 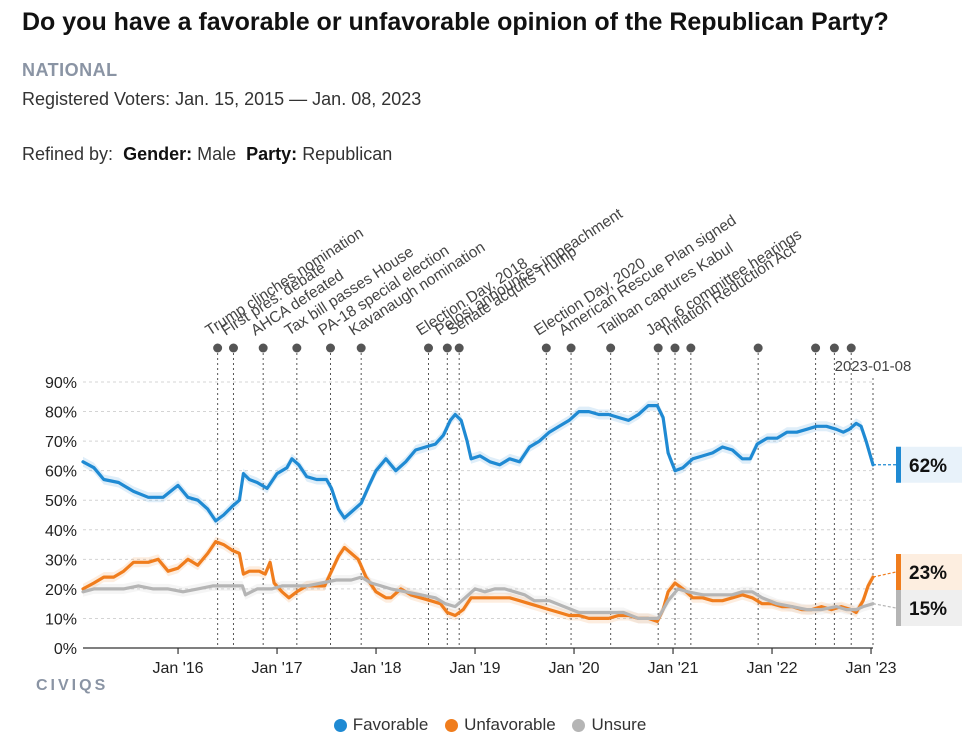 I want to click on x-tick-label: Jan '23, so click(x=870, y=668).